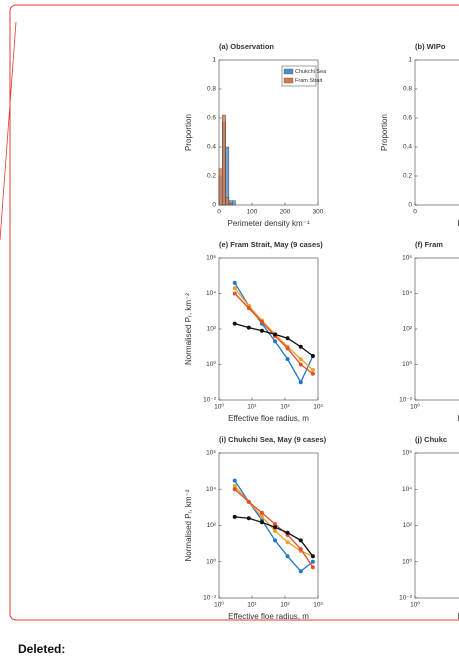 The height and width of the screenshot is (661, 459). What do you see at coordinates (252, 212) in the screenshot?
I see `x-tick-label: 100` at bounding box center [252, 212].